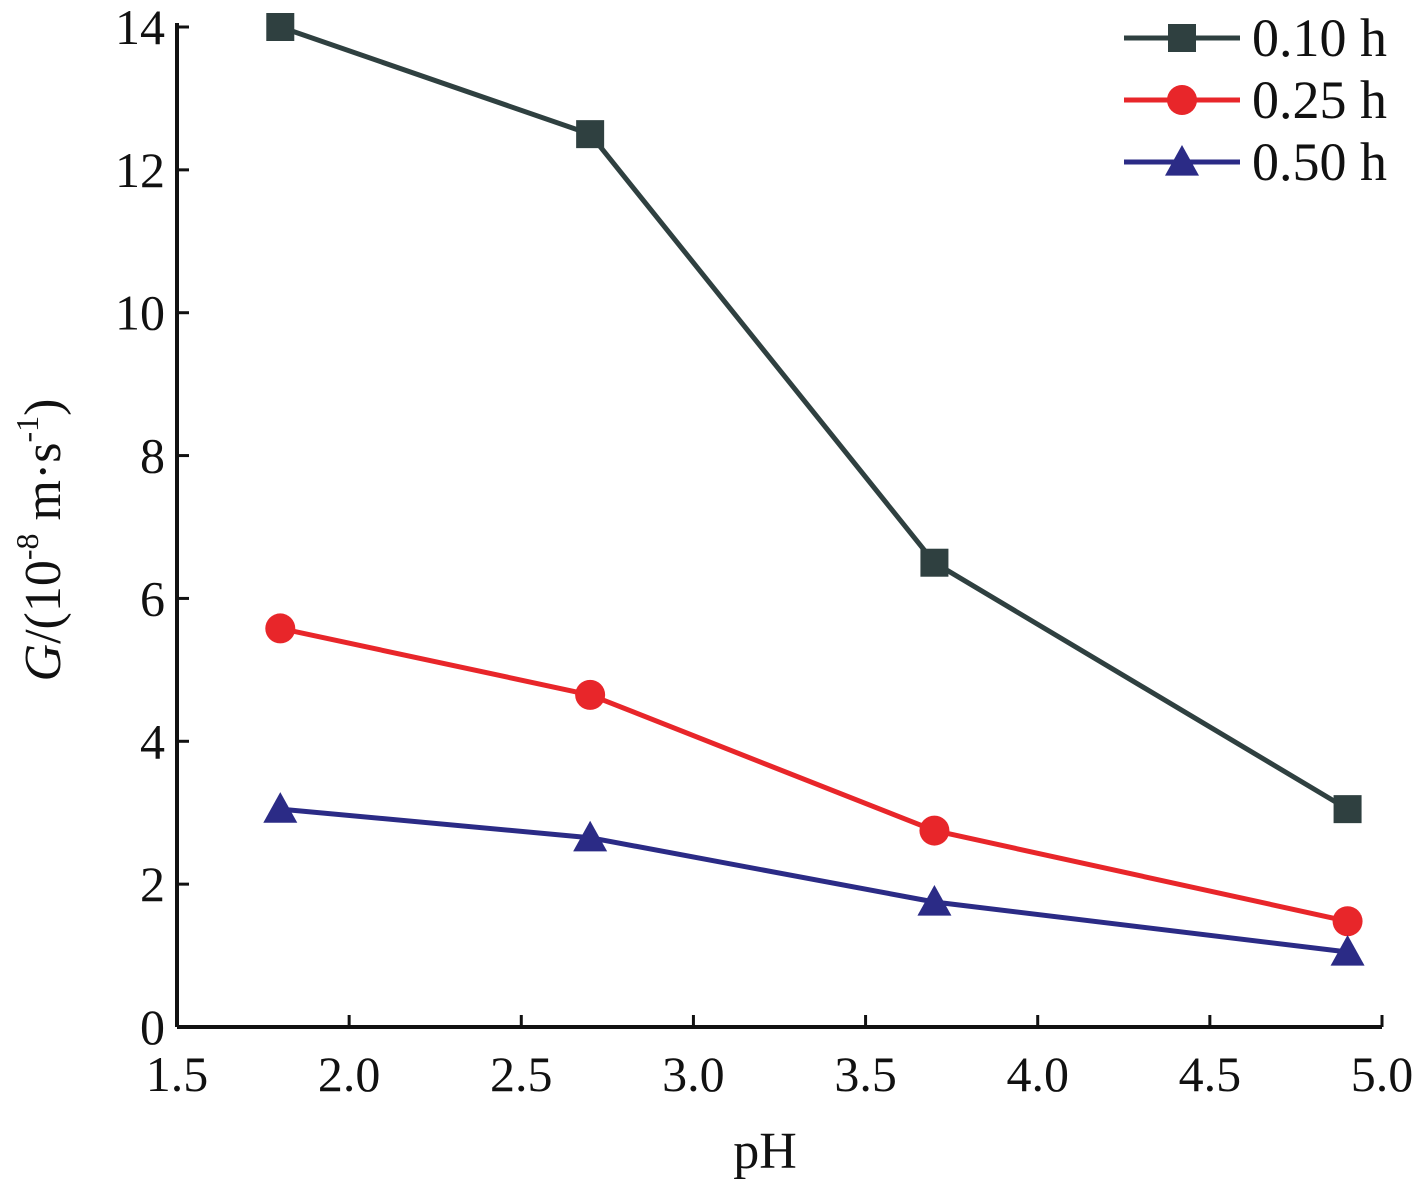 This screenshot has width=1417, height=1181. I want to click on y-axis-label-exp: -8, so click(27, 547).